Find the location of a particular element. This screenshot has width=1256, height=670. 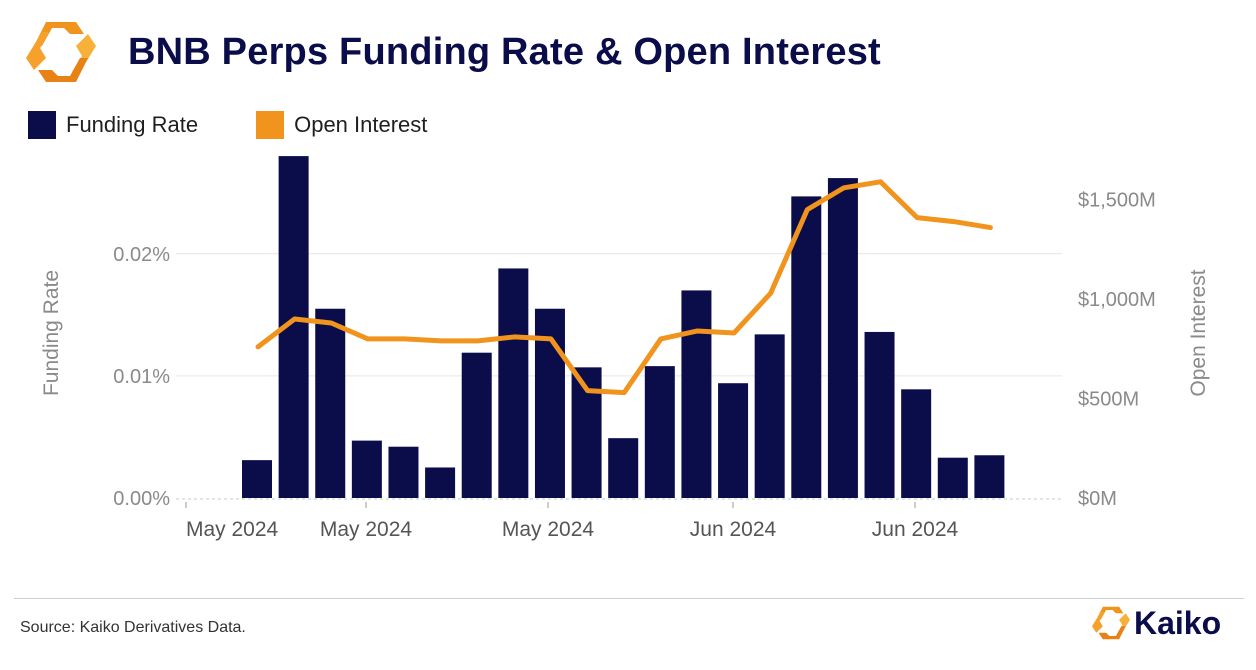

legend-item-funding-rate: Funding Rate is located at coordinates (113, 125).